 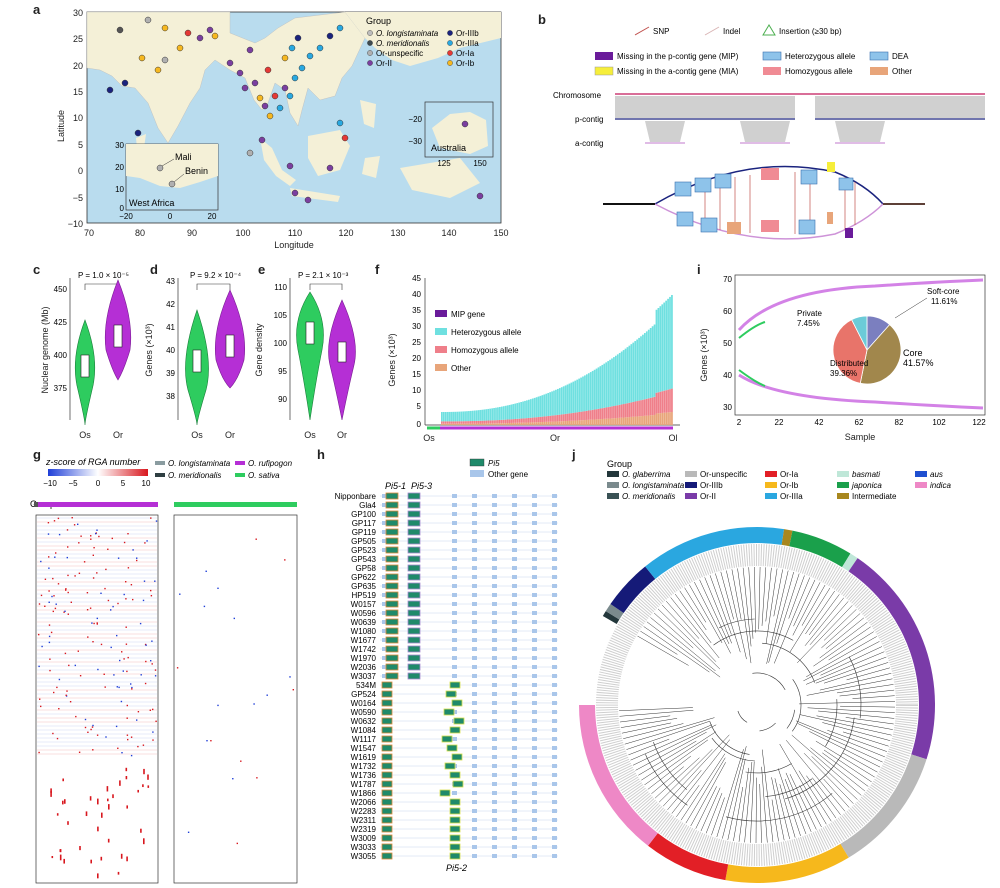 I want to click on legend-item: Or-unspecific, so click(x=399, y=53).